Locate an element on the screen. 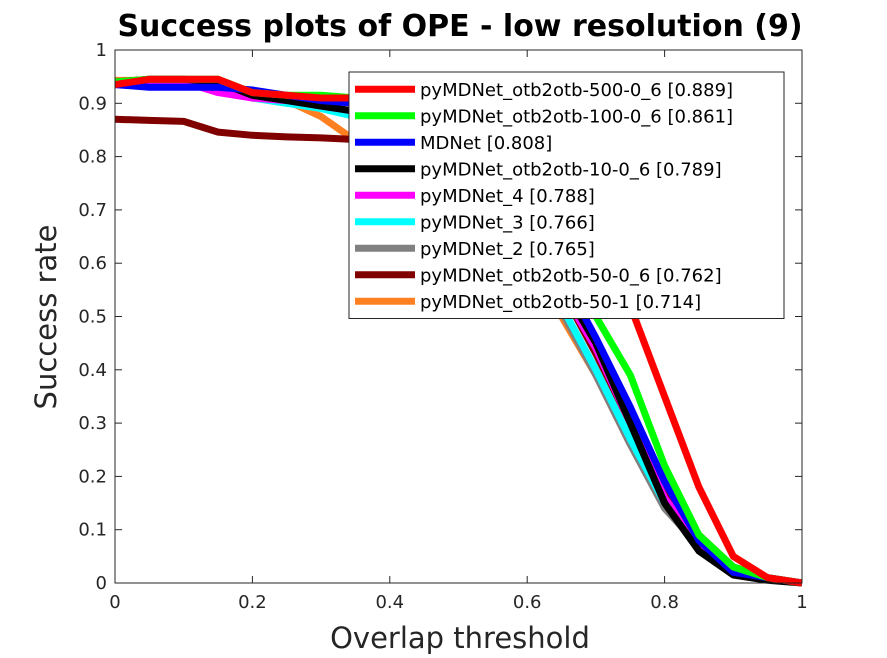  y-axis-label: Success rate is located at coordinates (46, 317).